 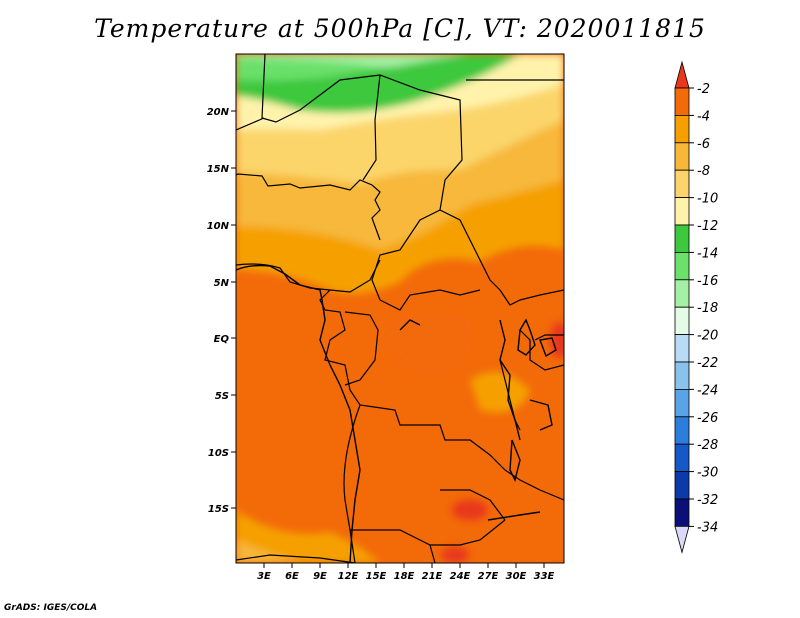 I want to click on colorbar-label: -6, so click(x=703, y=144).